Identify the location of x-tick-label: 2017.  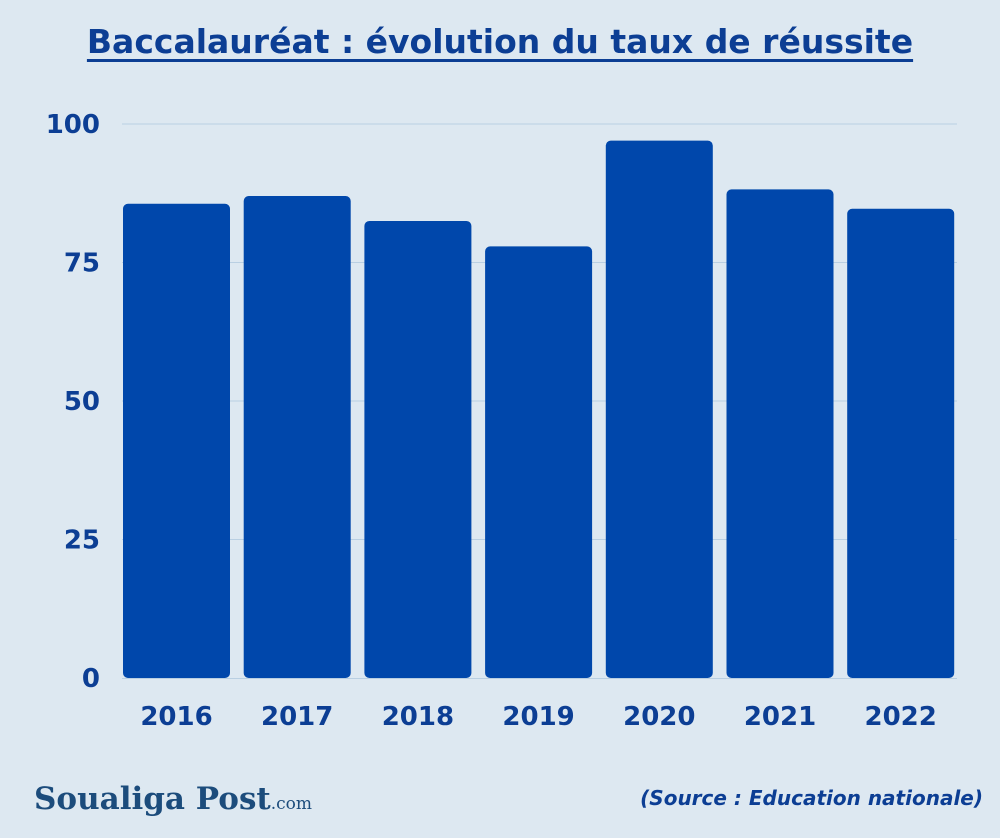
(297, 717).